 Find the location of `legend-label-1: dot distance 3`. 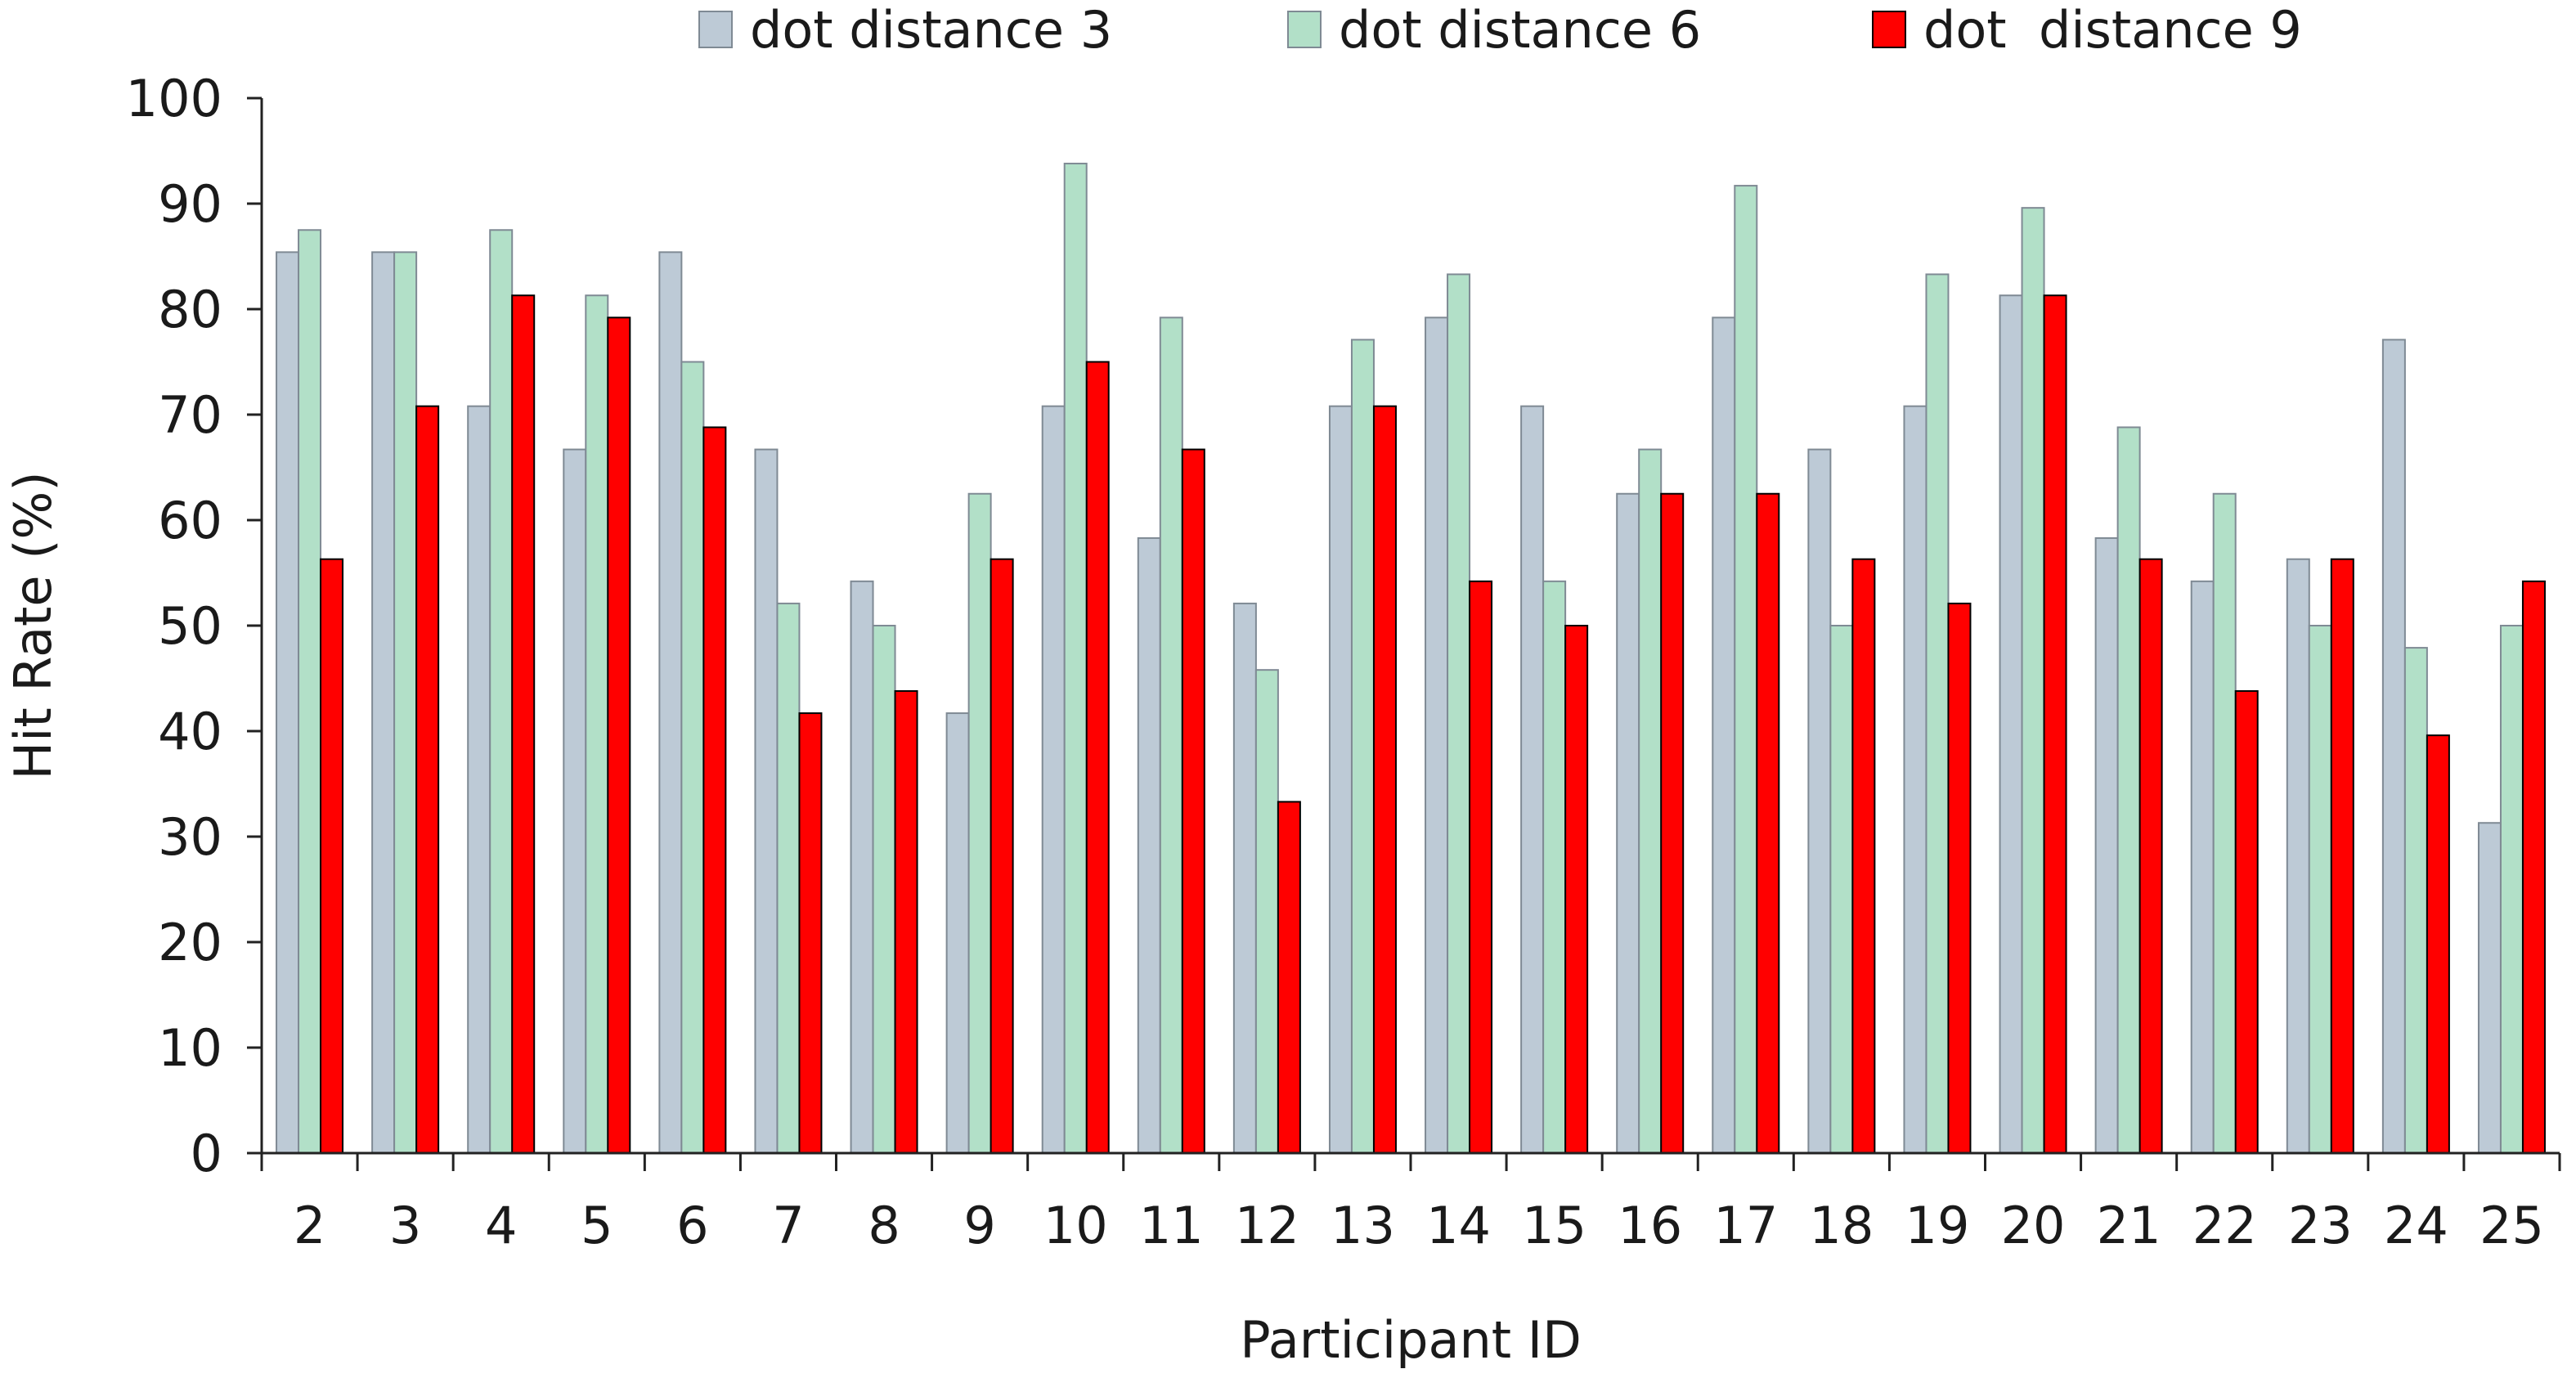

legend-label-1: dot distance 3 is located at coordinates (931, 30).